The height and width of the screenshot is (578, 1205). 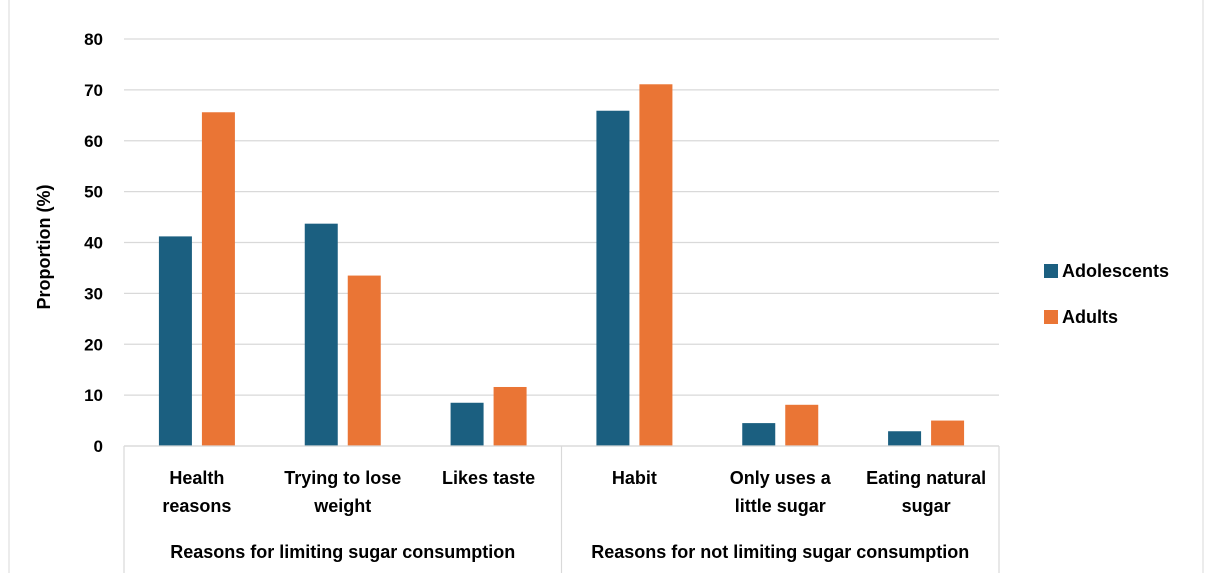 What do you see at coordinates (926, 506) in the screenshot?
I see `x-category-label-line: sugar` at bounding box center [926, 506].